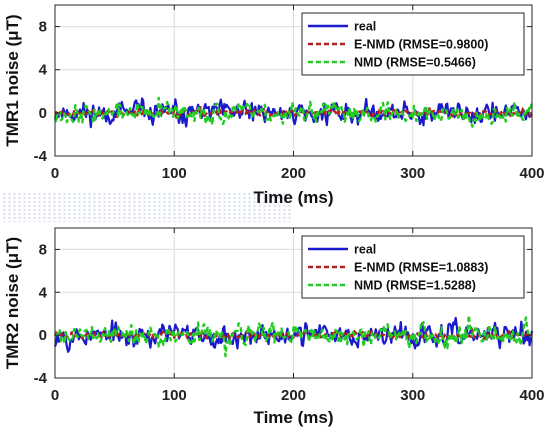  What do you see at coordinates (12, 303) in the screenshot?
I see `y-axis-label: TMR2 noise (μT)` at bounding box center [12, 303].